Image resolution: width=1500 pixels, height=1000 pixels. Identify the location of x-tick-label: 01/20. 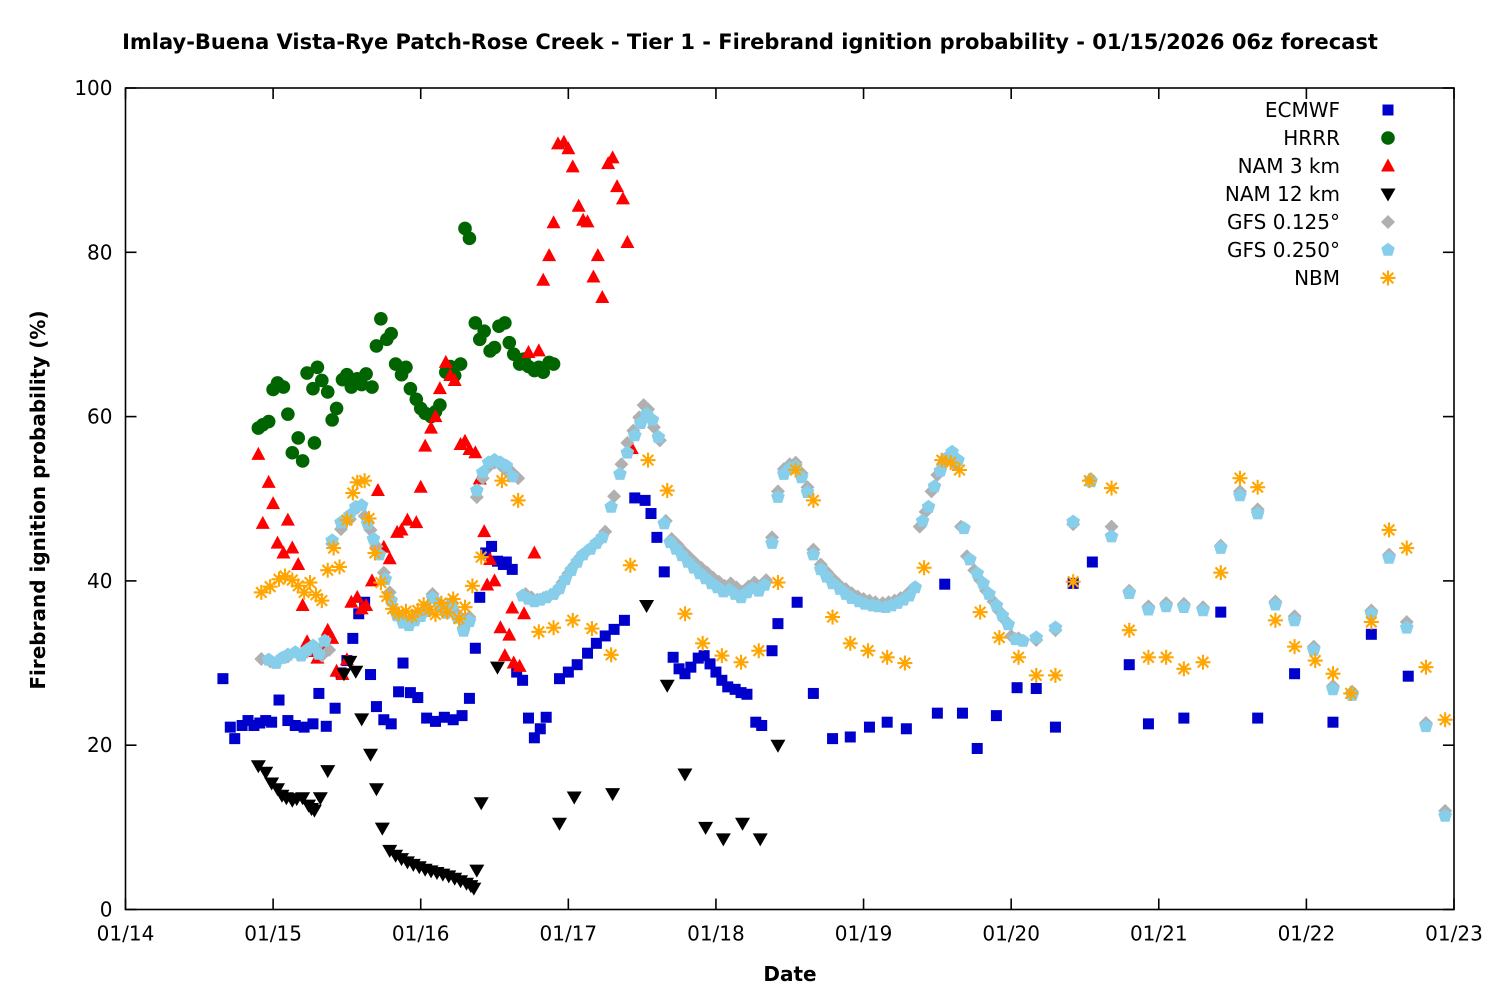
(1011, 934).